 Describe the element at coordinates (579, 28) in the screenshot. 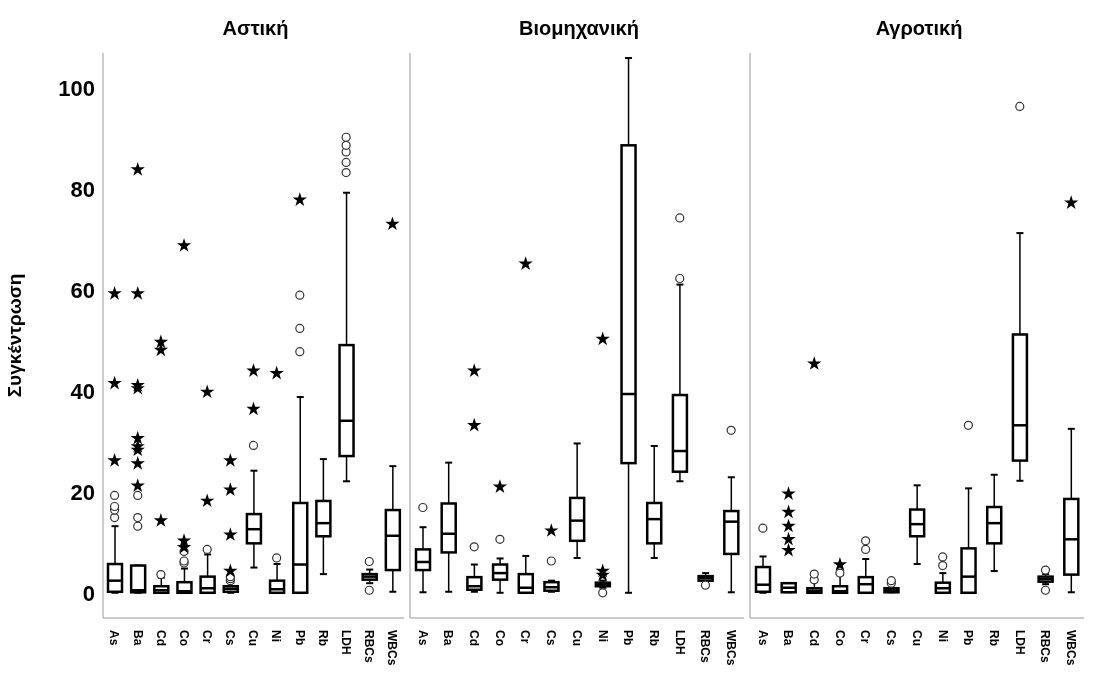

I see `chart-title: Βιομηχανική` at that location.